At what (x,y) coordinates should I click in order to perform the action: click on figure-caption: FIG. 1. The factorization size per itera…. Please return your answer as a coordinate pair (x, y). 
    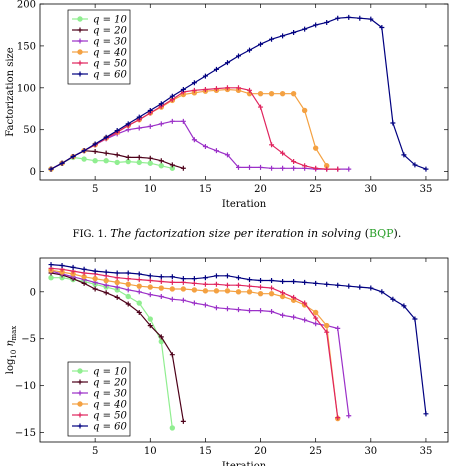
    Looking at the image, I should click on (237, 233).